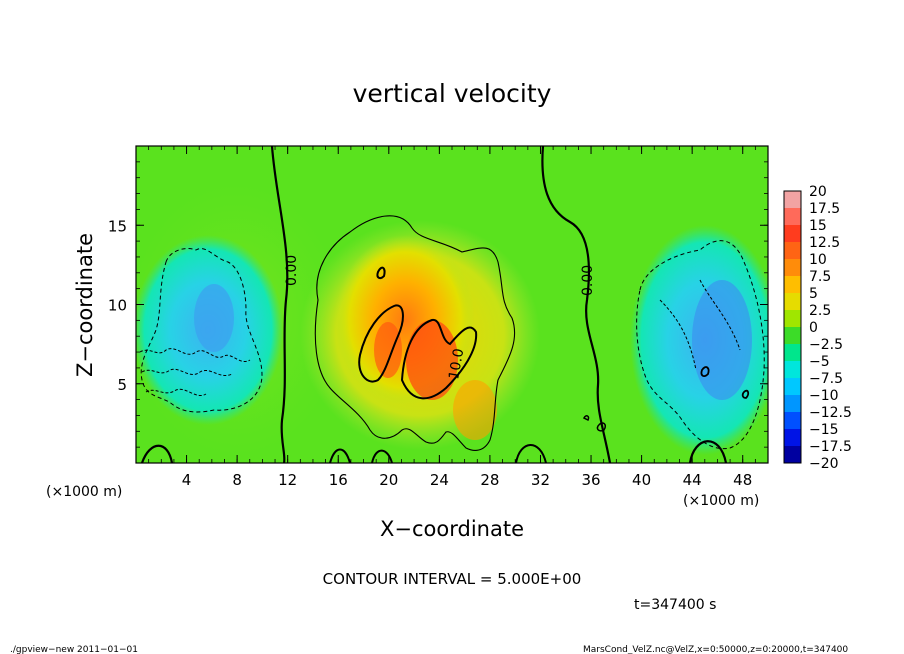 This screenshot has height=654, width=904. Describe the element at coordinates (824, 396) in the screenshot. I see `colorbar-label: −10` at that location.